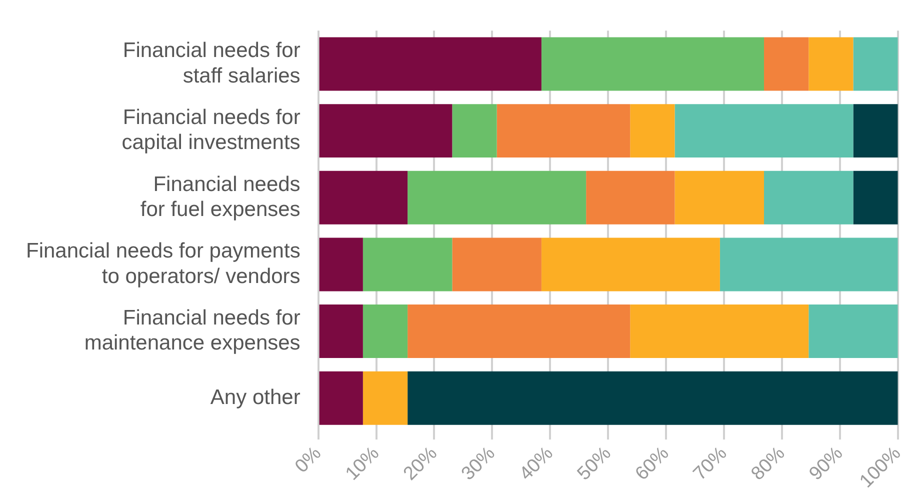 The width and height of the screenshot is (917, 496). I want to click on y-tick-label: Financial needs for payments to operators/ vendors, so click(163, 264).